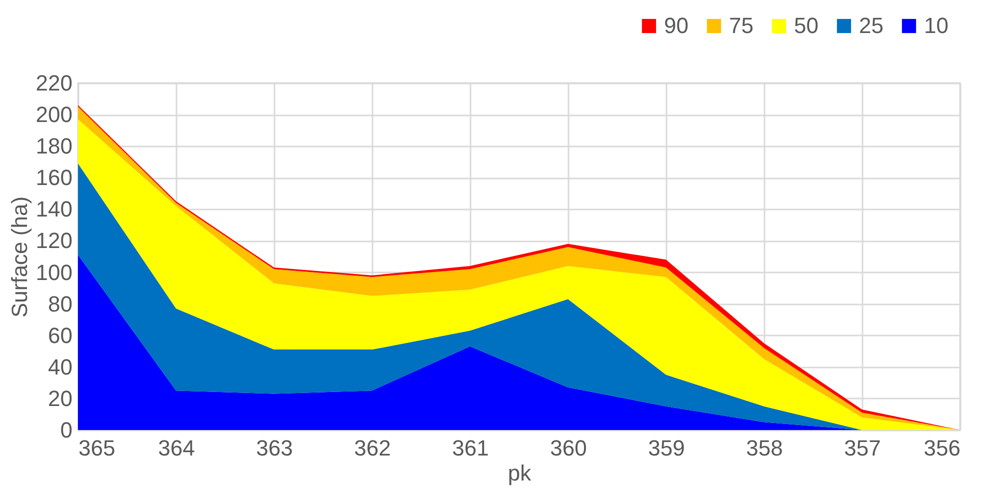 The width and height of the screenshot is (985, 492). Describe the element at coordinates (54, 272) in the screenshot. I see `y-tick-label: 100` at that location.